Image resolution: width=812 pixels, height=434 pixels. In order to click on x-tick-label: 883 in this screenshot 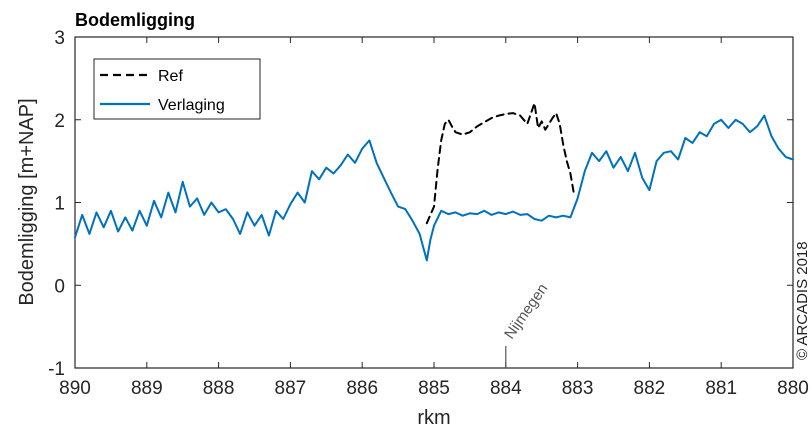, I will do `click(578, 388)`.